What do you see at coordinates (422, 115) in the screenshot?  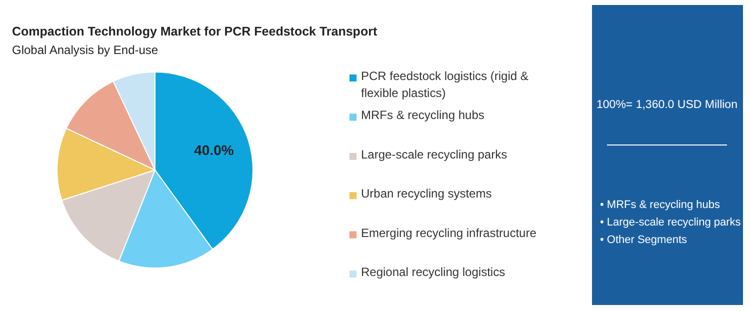 I see `legend-label: MRFs & recycling hubs` at bounding box center [422, 115].